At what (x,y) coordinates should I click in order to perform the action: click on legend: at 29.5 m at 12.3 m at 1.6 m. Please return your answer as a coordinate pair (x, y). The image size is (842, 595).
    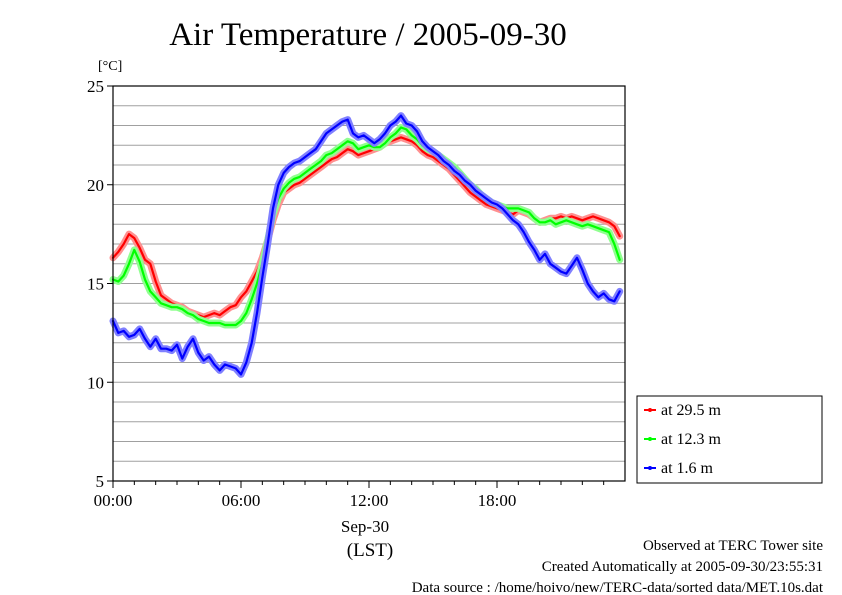
    Looking at the image, I should click on (729, 439).